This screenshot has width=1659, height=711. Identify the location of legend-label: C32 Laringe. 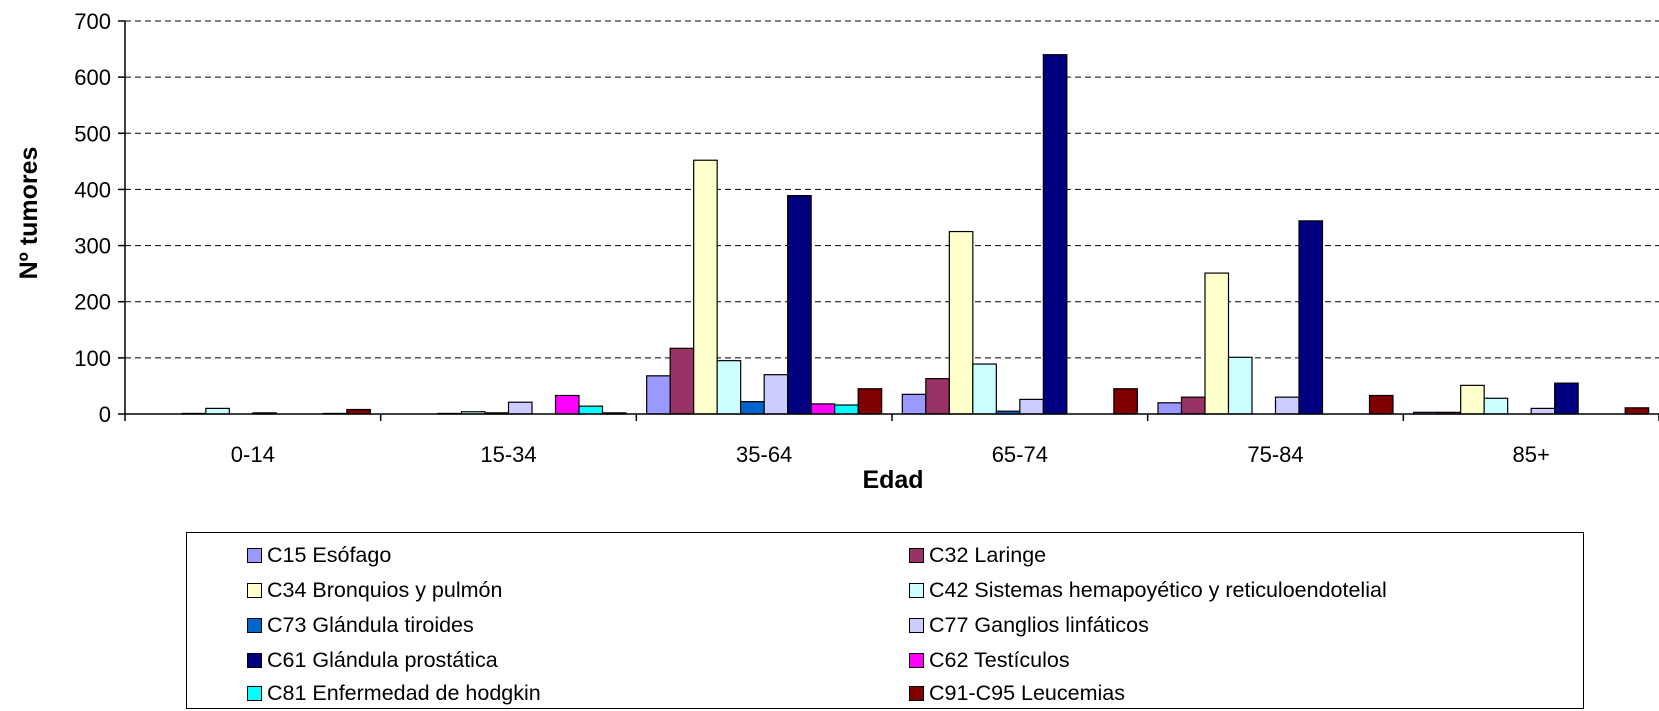
(988, 554).